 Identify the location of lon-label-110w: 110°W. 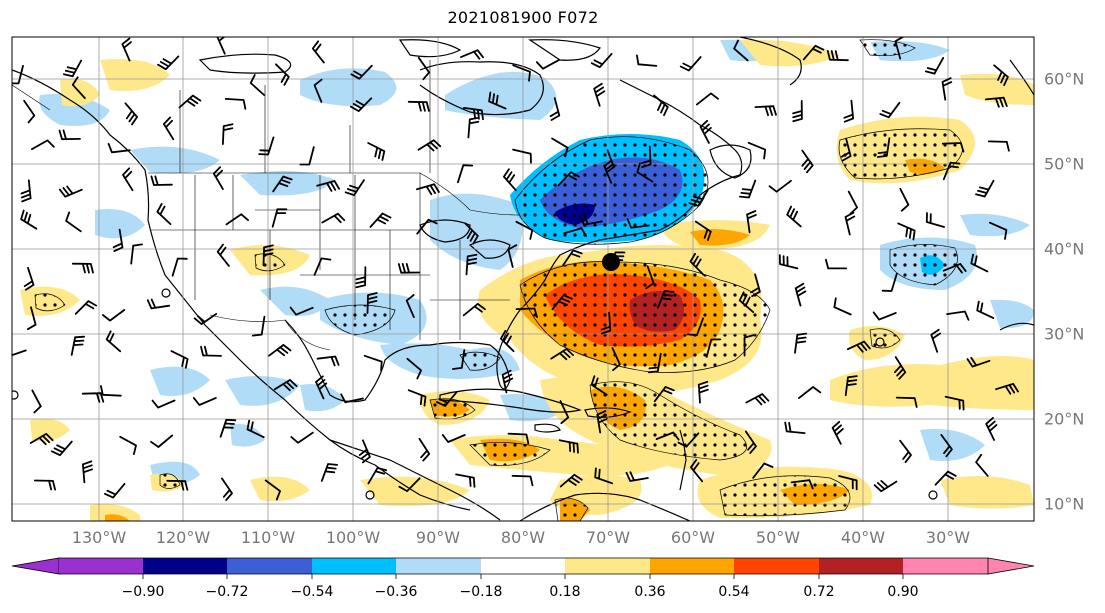
(268, 537).